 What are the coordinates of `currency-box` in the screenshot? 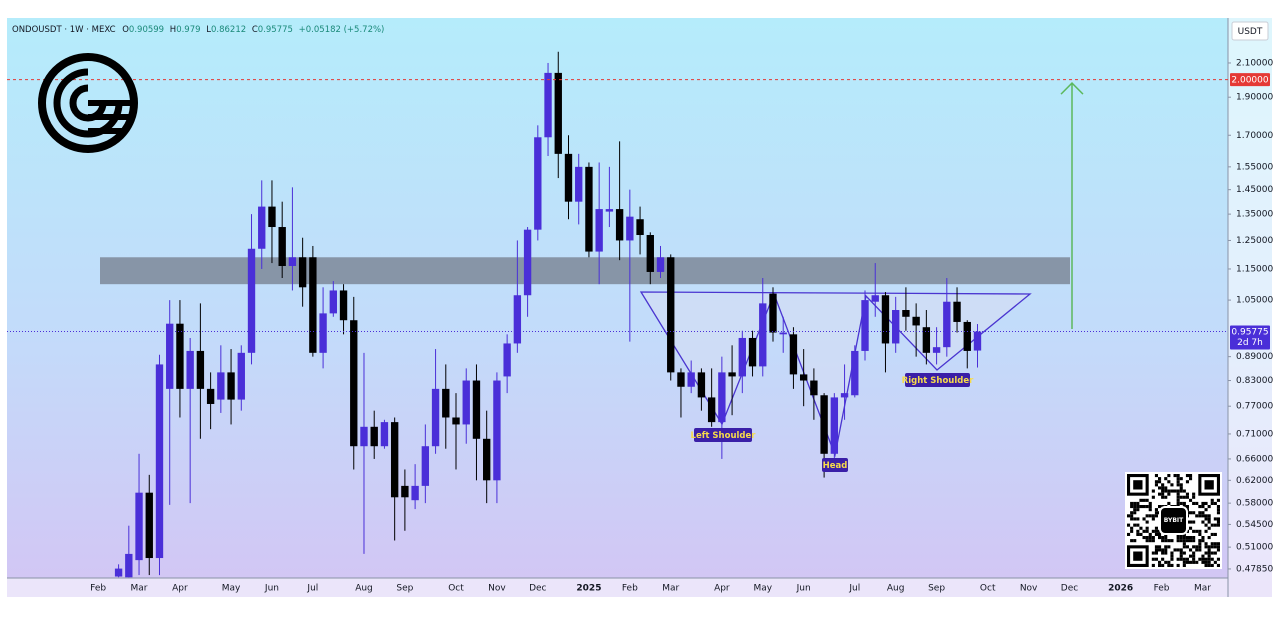 It's located at (1250, 31).